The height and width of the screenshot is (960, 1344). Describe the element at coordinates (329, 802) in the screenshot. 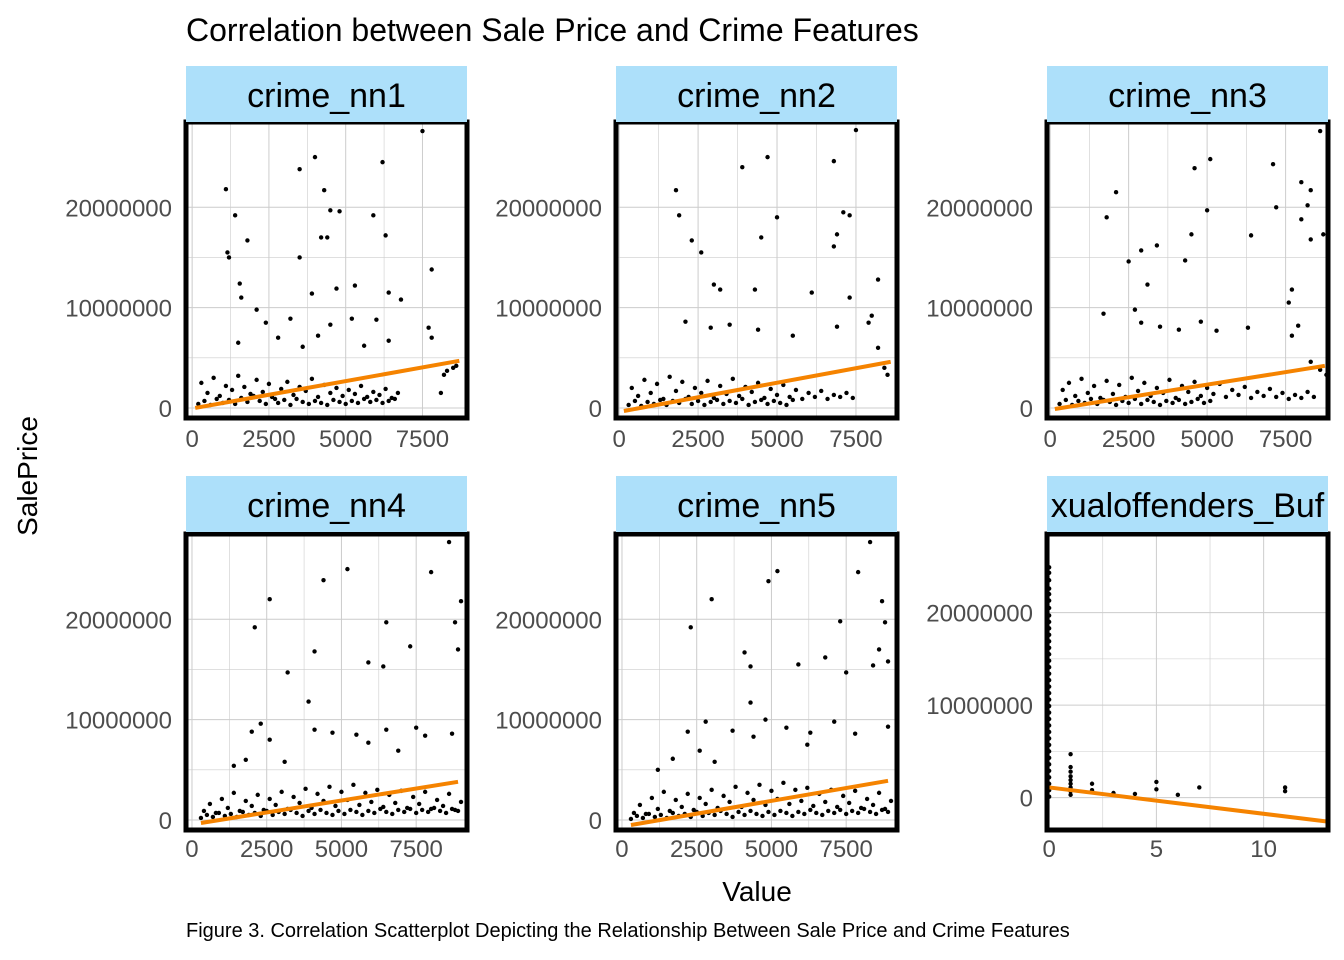

I see `regression-line` at that location.